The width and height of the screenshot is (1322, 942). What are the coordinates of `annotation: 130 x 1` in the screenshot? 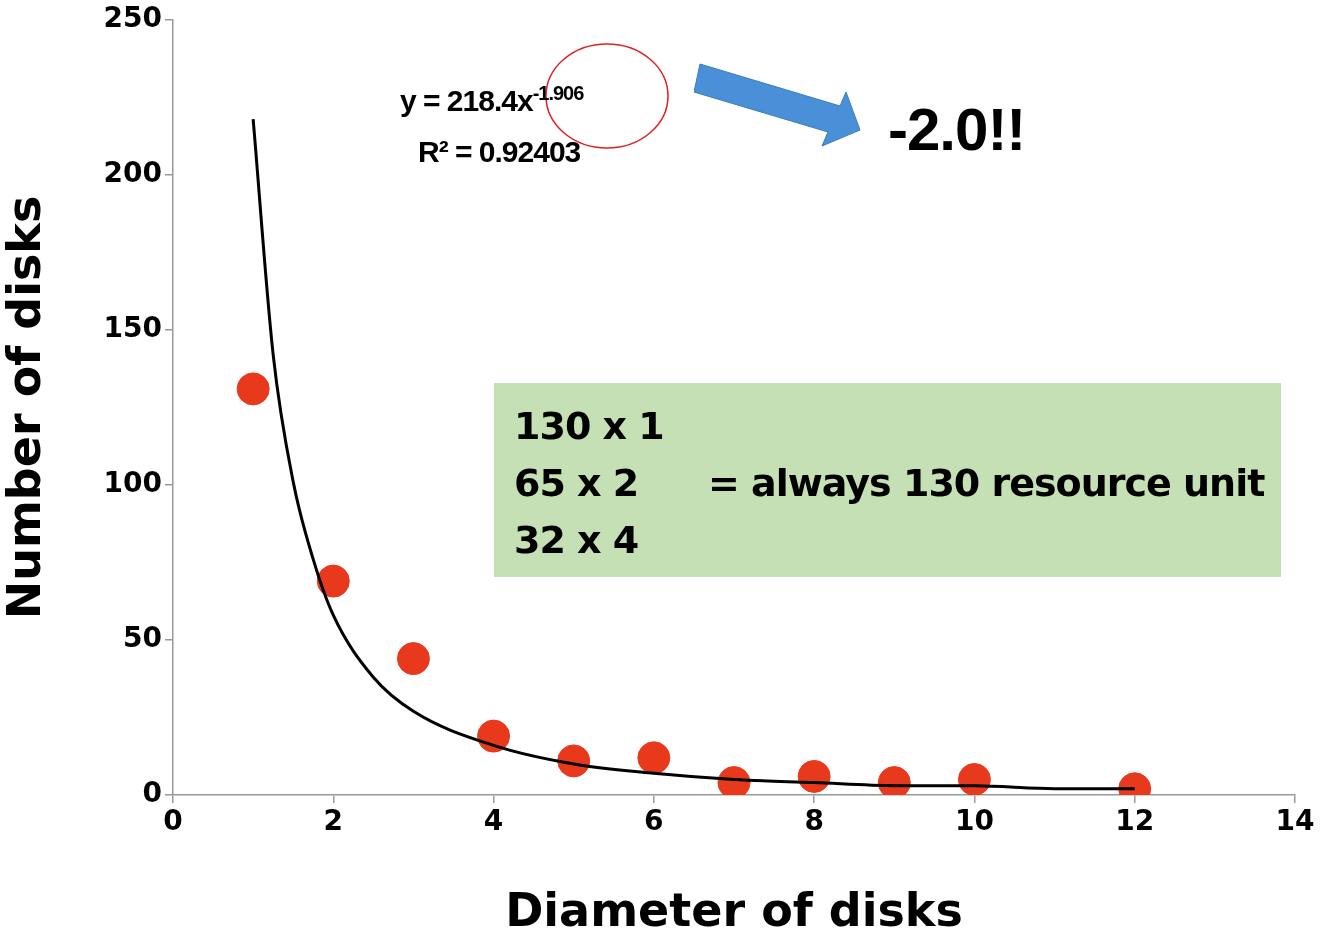 It's located at (589, 426).